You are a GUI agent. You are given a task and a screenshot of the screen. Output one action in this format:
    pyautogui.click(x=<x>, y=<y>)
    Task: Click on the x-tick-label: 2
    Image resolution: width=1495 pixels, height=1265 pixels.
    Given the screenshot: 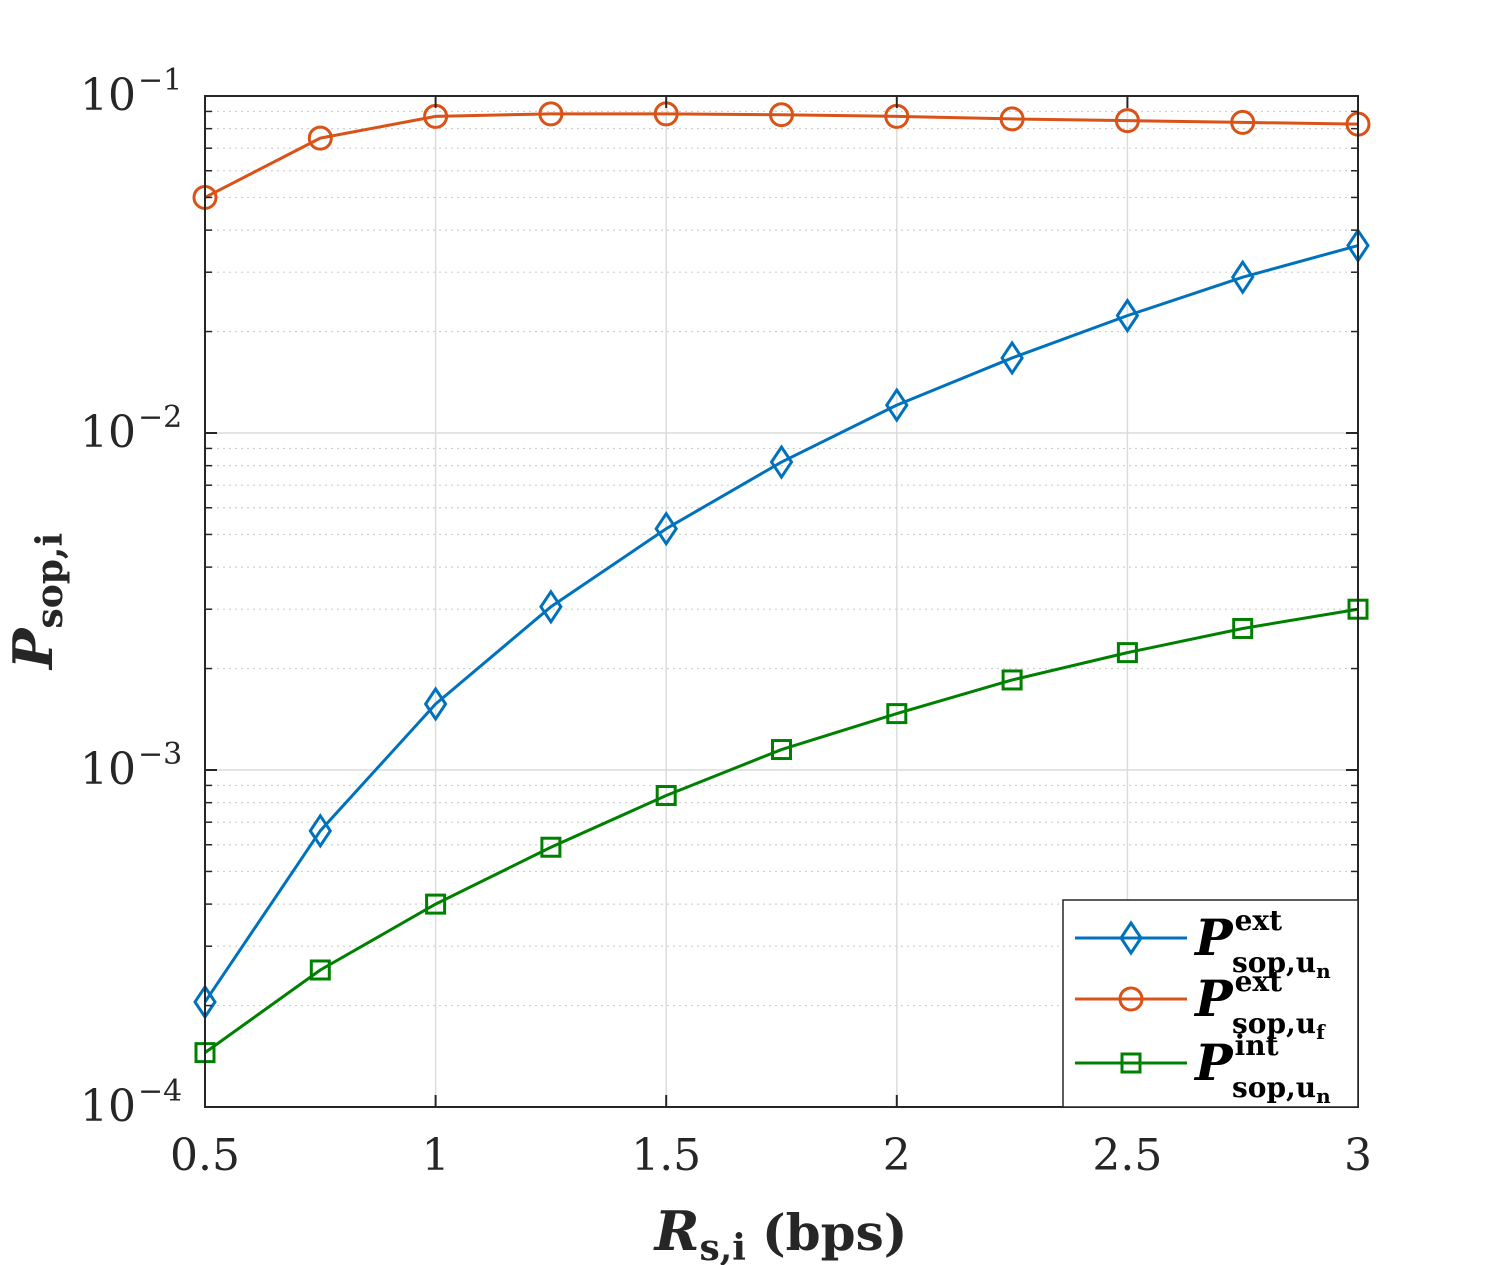 What is the action you would take?
    pyautogui.click(x=897, y=1155)
    